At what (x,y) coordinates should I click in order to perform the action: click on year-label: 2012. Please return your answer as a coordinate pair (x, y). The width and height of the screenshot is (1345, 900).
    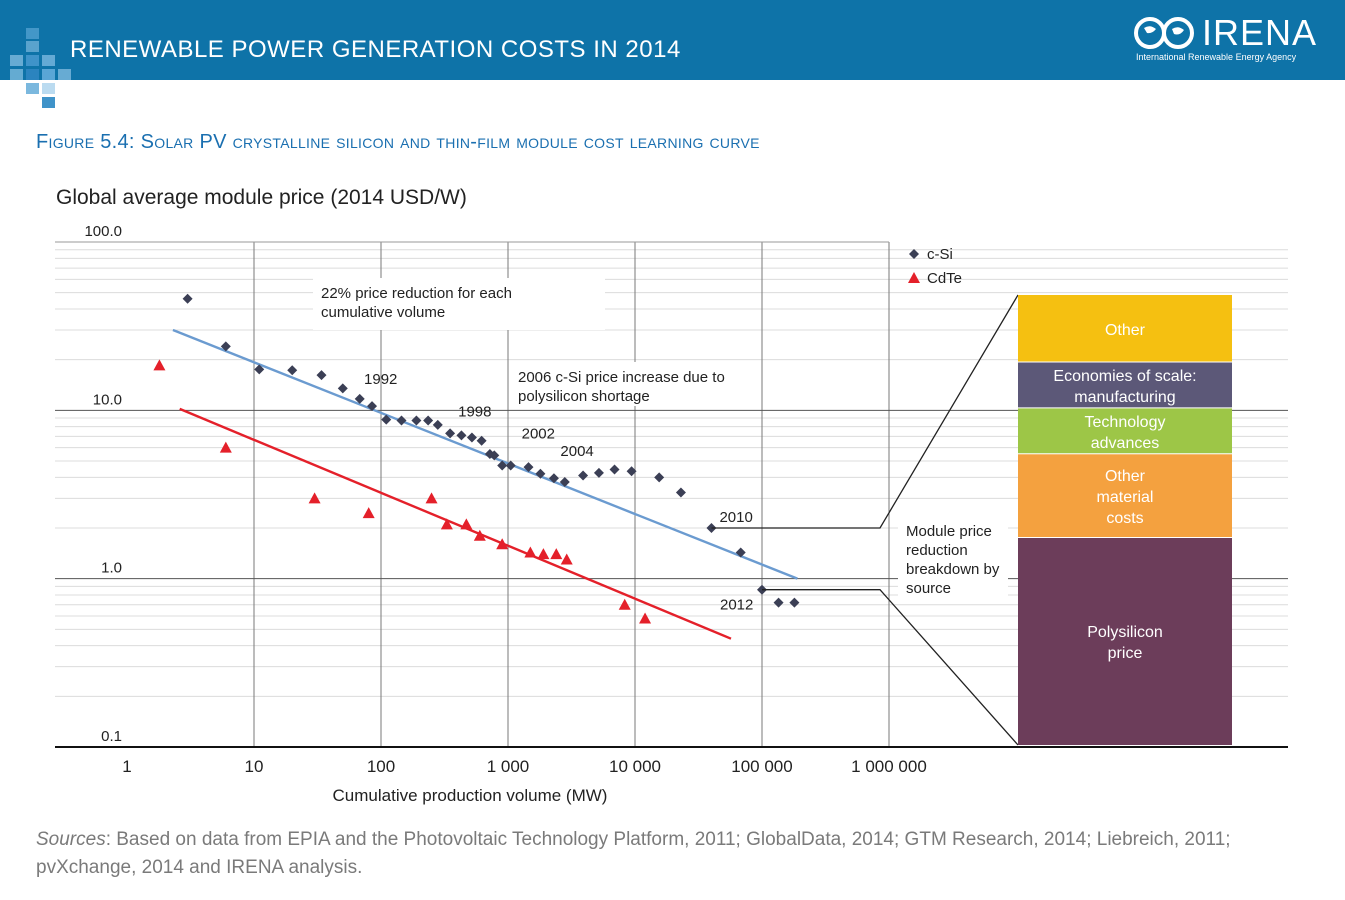
    Looking at the image, I should click on (736, 605).